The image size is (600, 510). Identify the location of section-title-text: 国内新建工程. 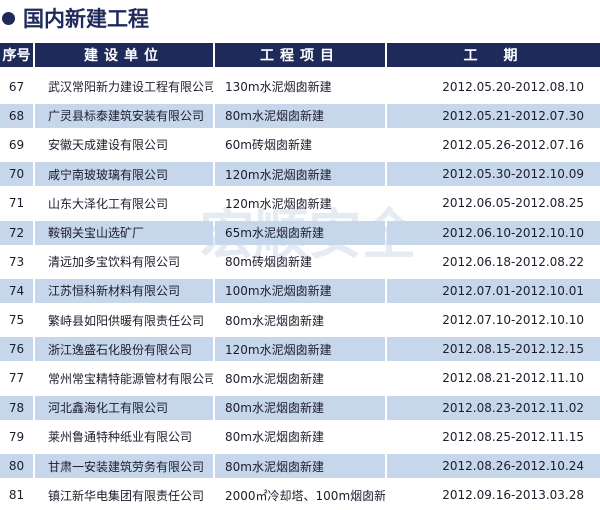
(86, 19).